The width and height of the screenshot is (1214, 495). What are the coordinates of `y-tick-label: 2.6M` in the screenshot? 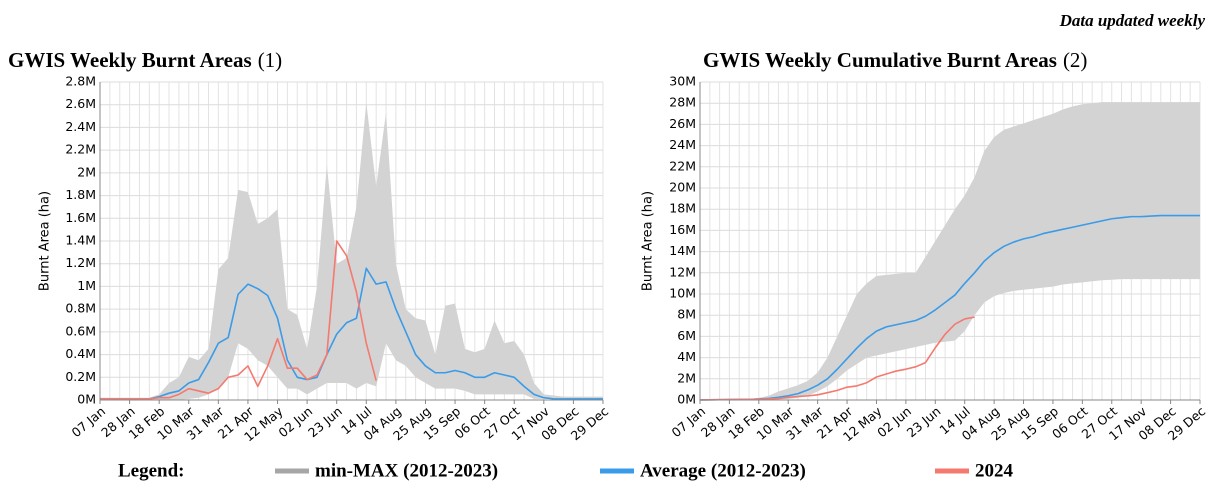 It's located at (80, 103).